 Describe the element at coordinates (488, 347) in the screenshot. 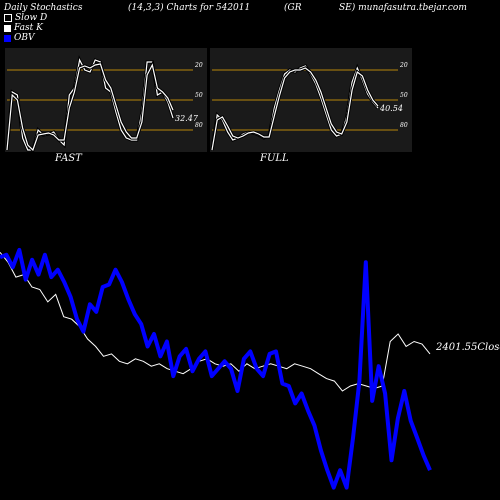

I see `close-price-word: Close` at that location.